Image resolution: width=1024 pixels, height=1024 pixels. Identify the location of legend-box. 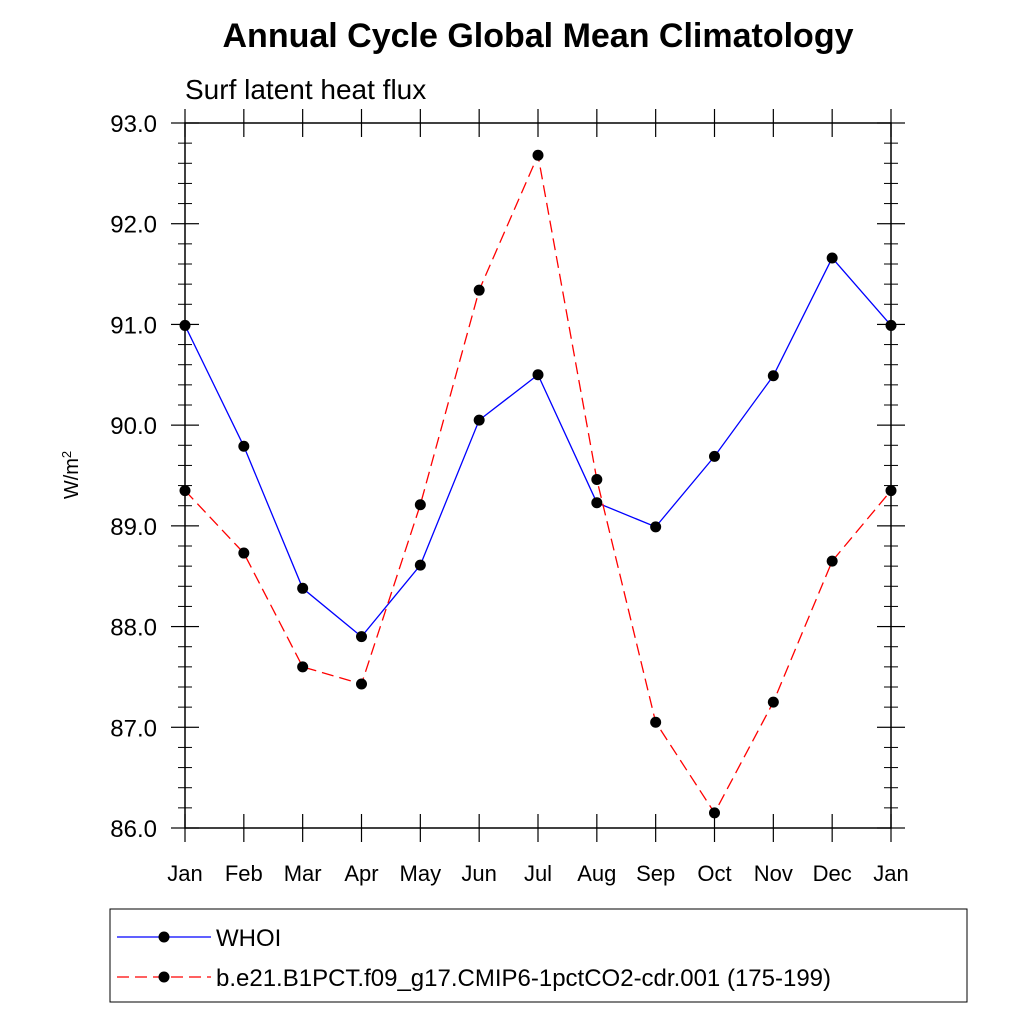
(538, 955).